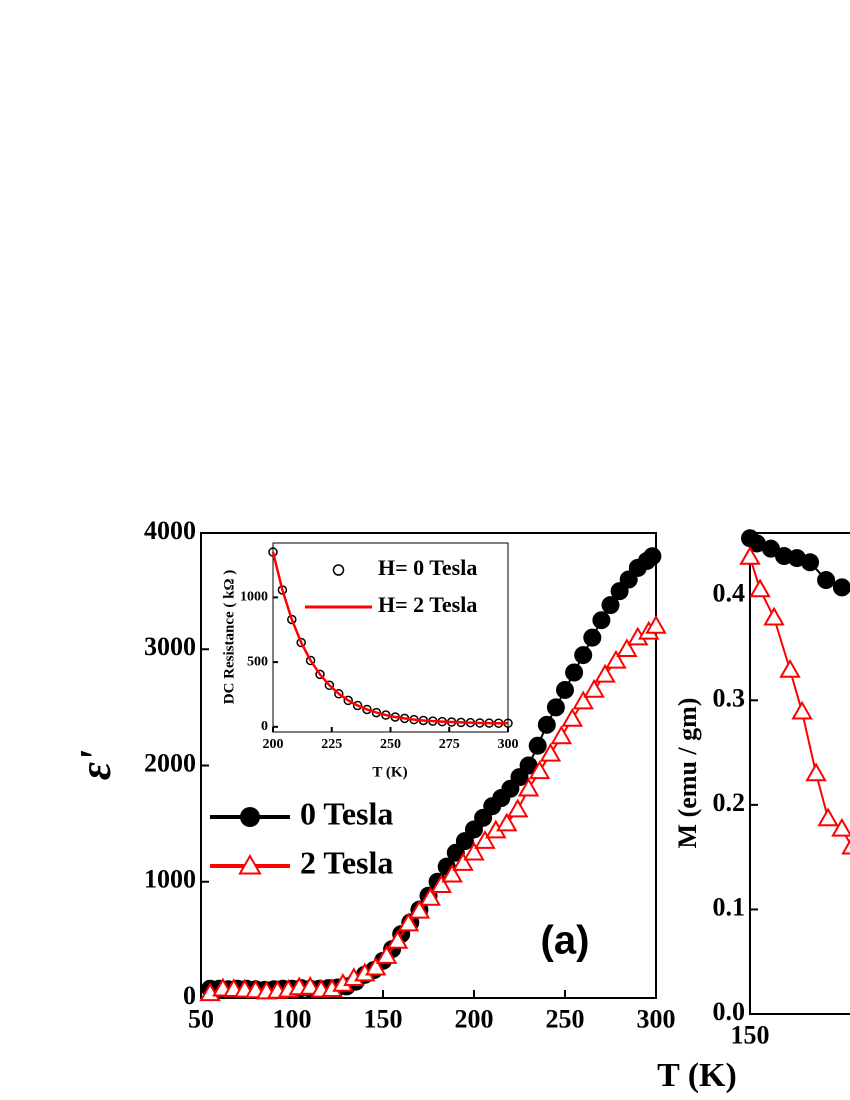 This screenshot has width=850, height=1100. Describe the element at coordinates (346, 862) in the screenshot. I see `legend-label: 2 Tesla` at that location.